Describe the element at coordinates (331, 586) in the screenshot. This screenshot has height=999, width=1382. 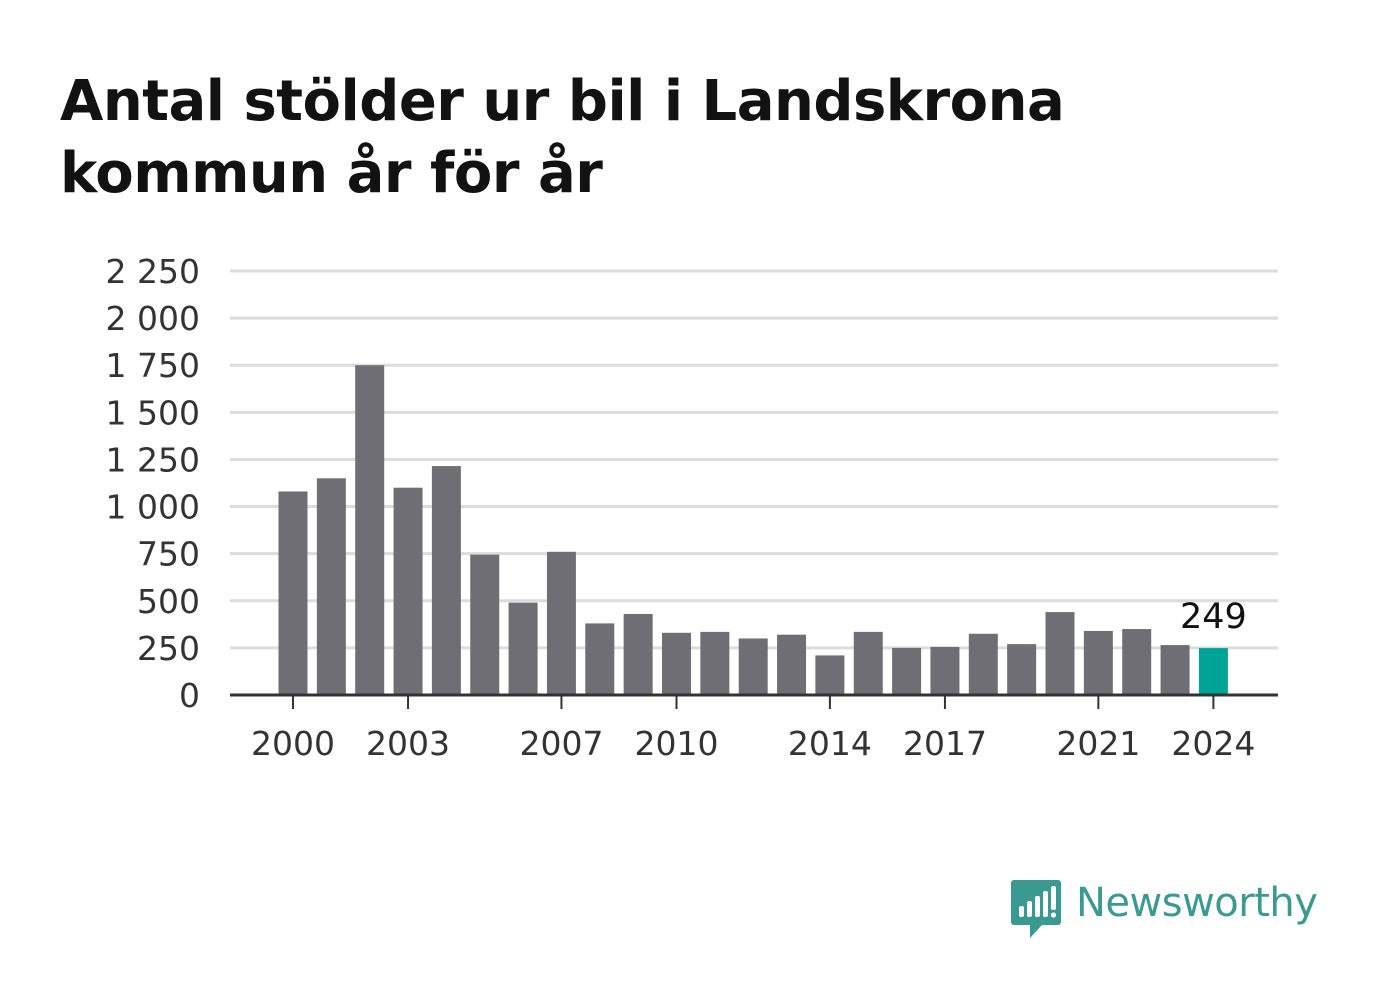
I see `bar-2001` at that location.